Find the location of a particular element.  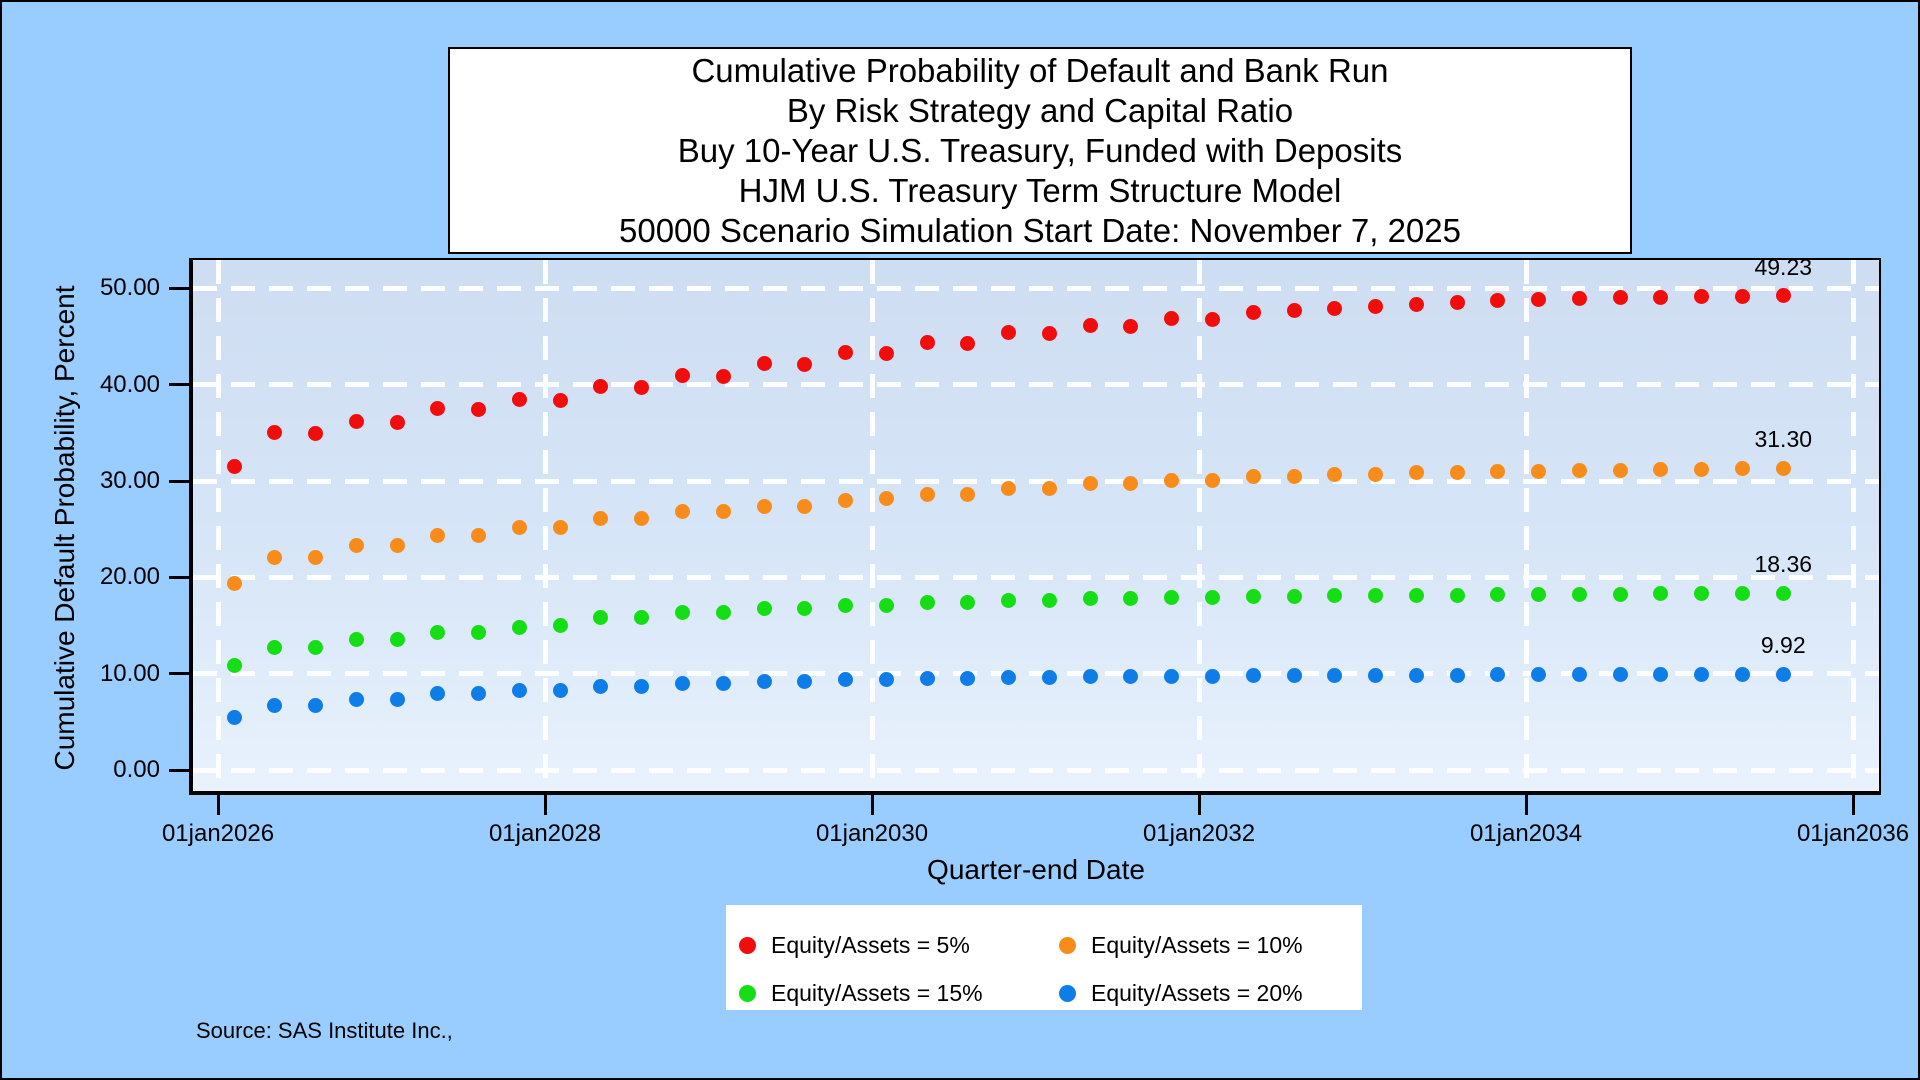

x-tick-label: 01jan2034 is located at coordinates (1526, 833).